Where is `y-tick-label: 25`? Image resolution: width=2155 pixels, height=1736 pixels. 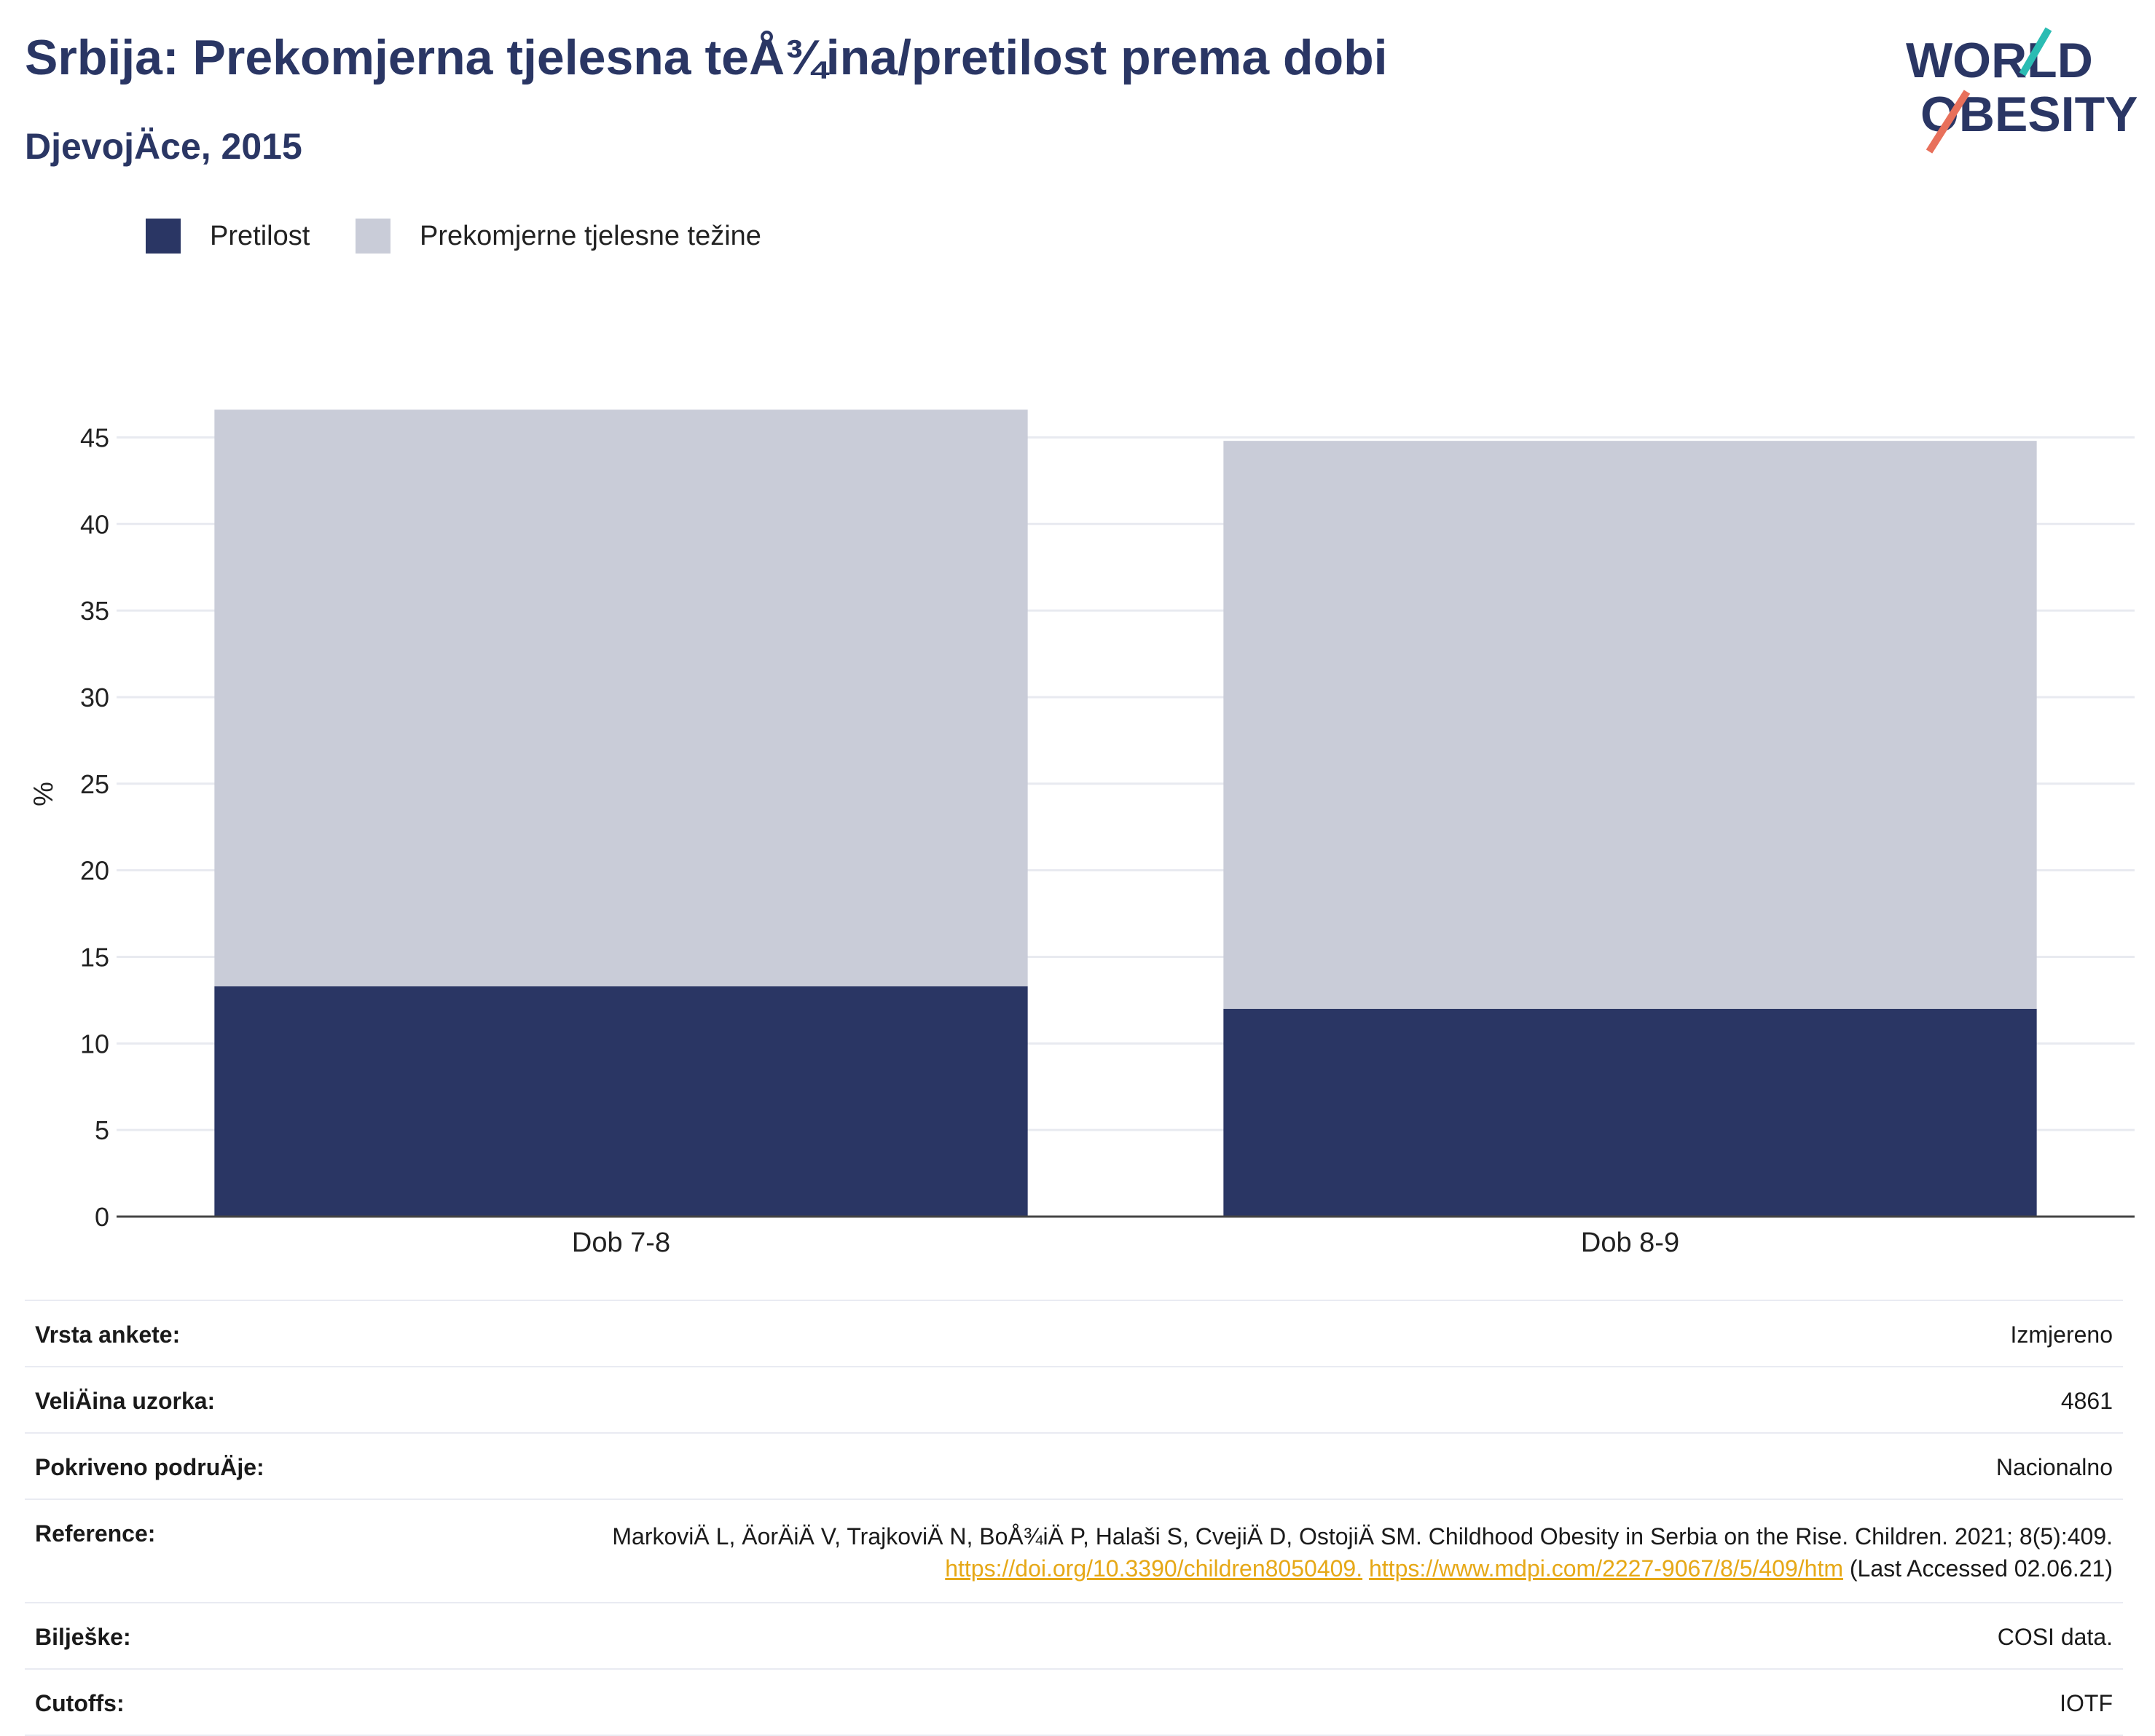
y-tick-label: 25 is located at coordinates (94, 784).